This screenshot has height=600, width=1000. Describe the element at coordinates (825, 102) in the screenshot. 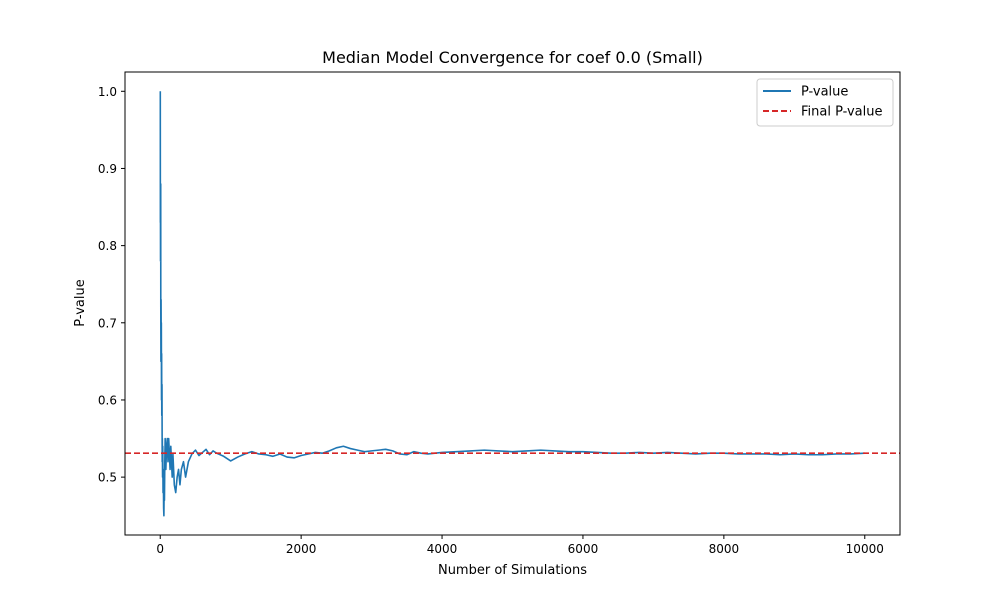

I see `legend: P-value Final P-value` at that location.